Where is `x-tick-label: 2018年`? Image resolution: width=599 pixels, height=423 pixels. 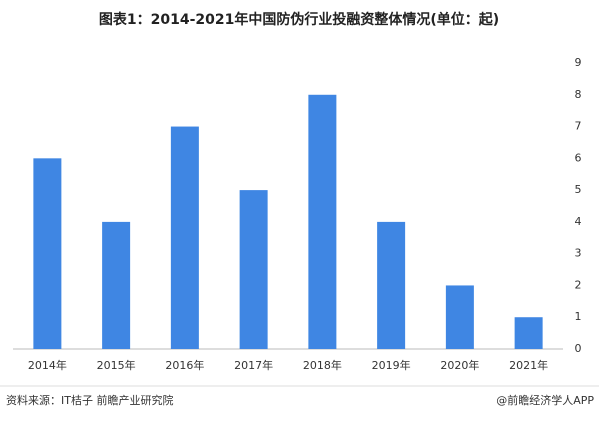 x-tick-label: 2018年 is located at coordinates (322, 365).